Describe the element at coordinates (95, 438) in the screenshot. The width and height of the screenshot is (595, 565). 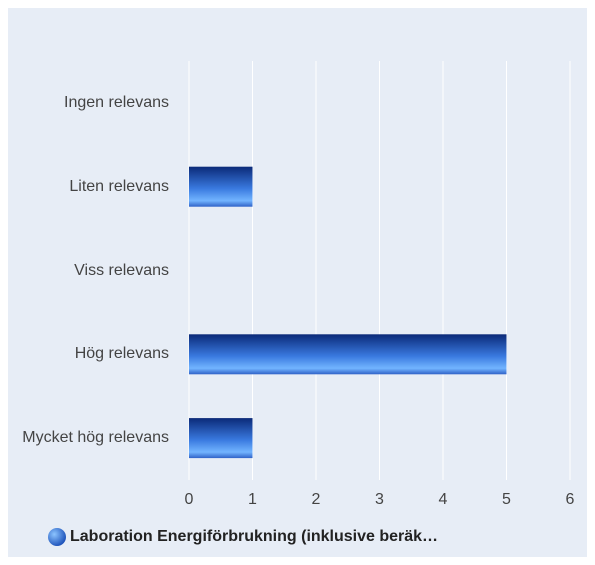
I see `y-tick-label: Mycket hög relevans` at that location.